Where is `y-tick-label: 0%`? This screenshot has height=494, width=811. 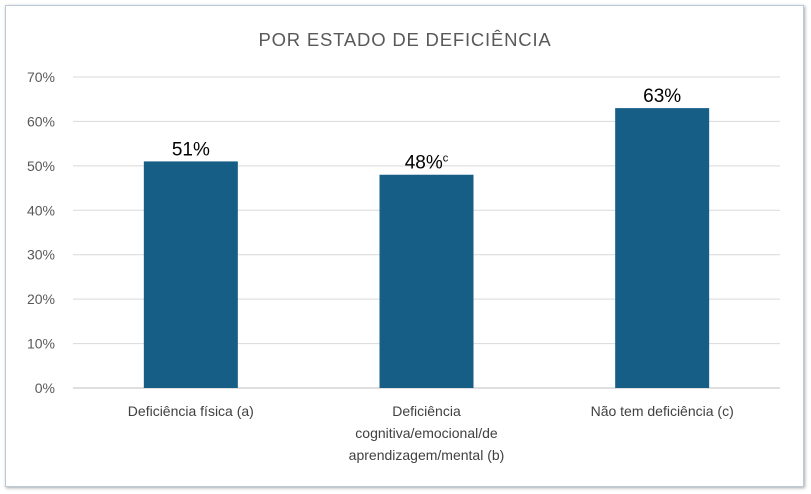 y-tick-label: 0% is located at coordinates (45, 388).